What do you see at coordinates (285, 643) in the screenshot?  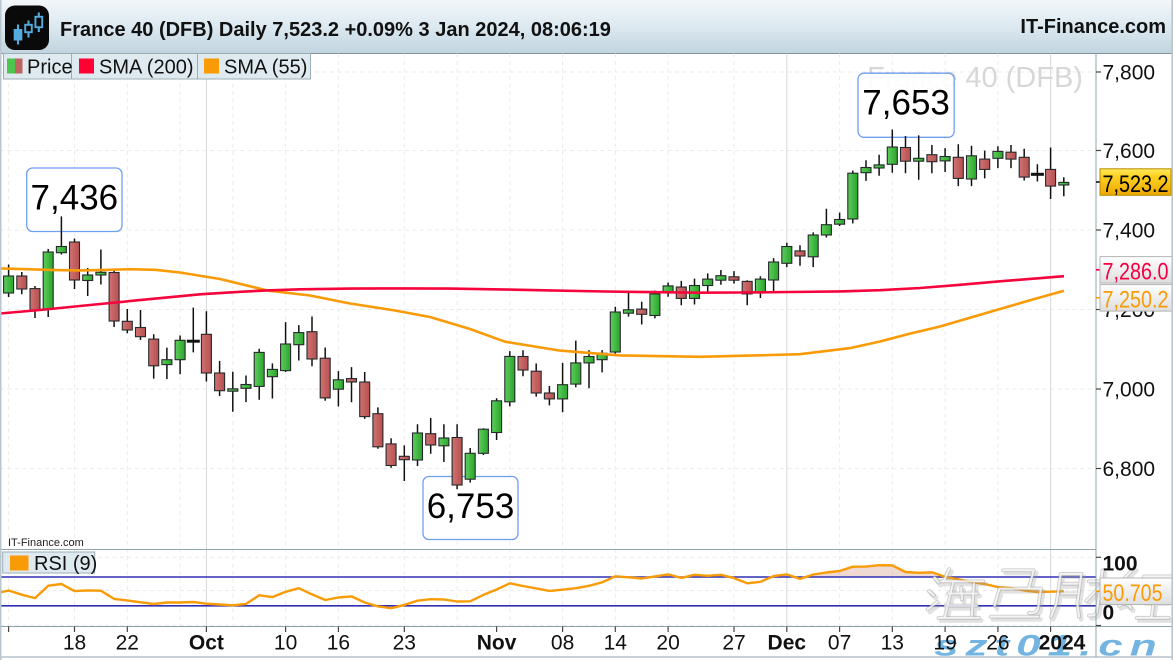 I see `svg-text: 10` at bounding box center [285, 643].